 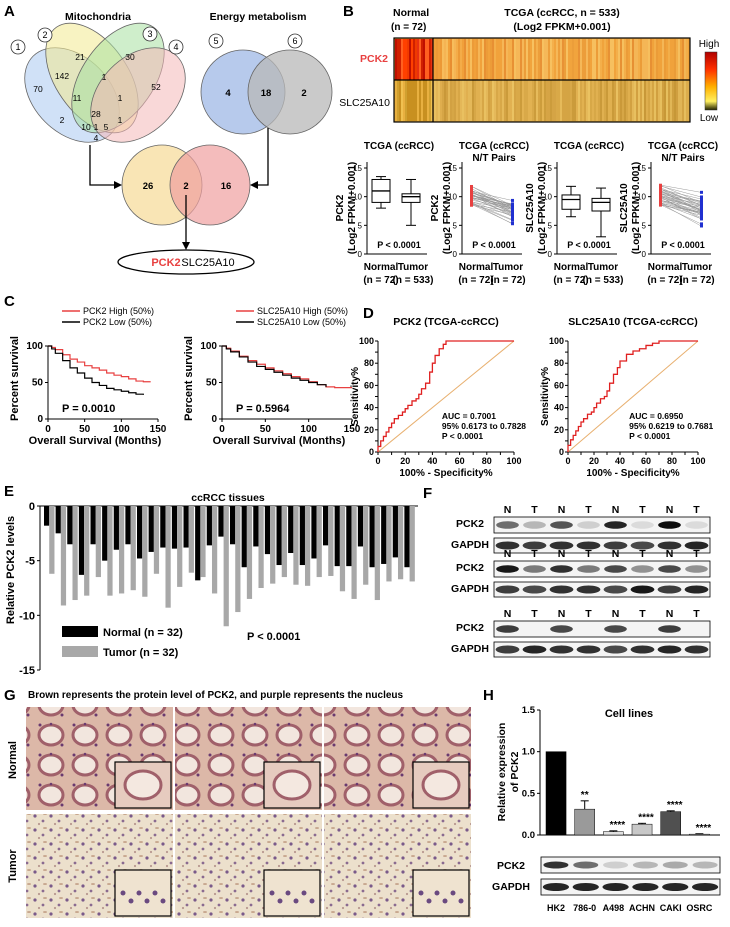 What do you see at coordinates (120, 98) in the screenshot?
I see `venn-count: 1` at bounding box center [120, 98].